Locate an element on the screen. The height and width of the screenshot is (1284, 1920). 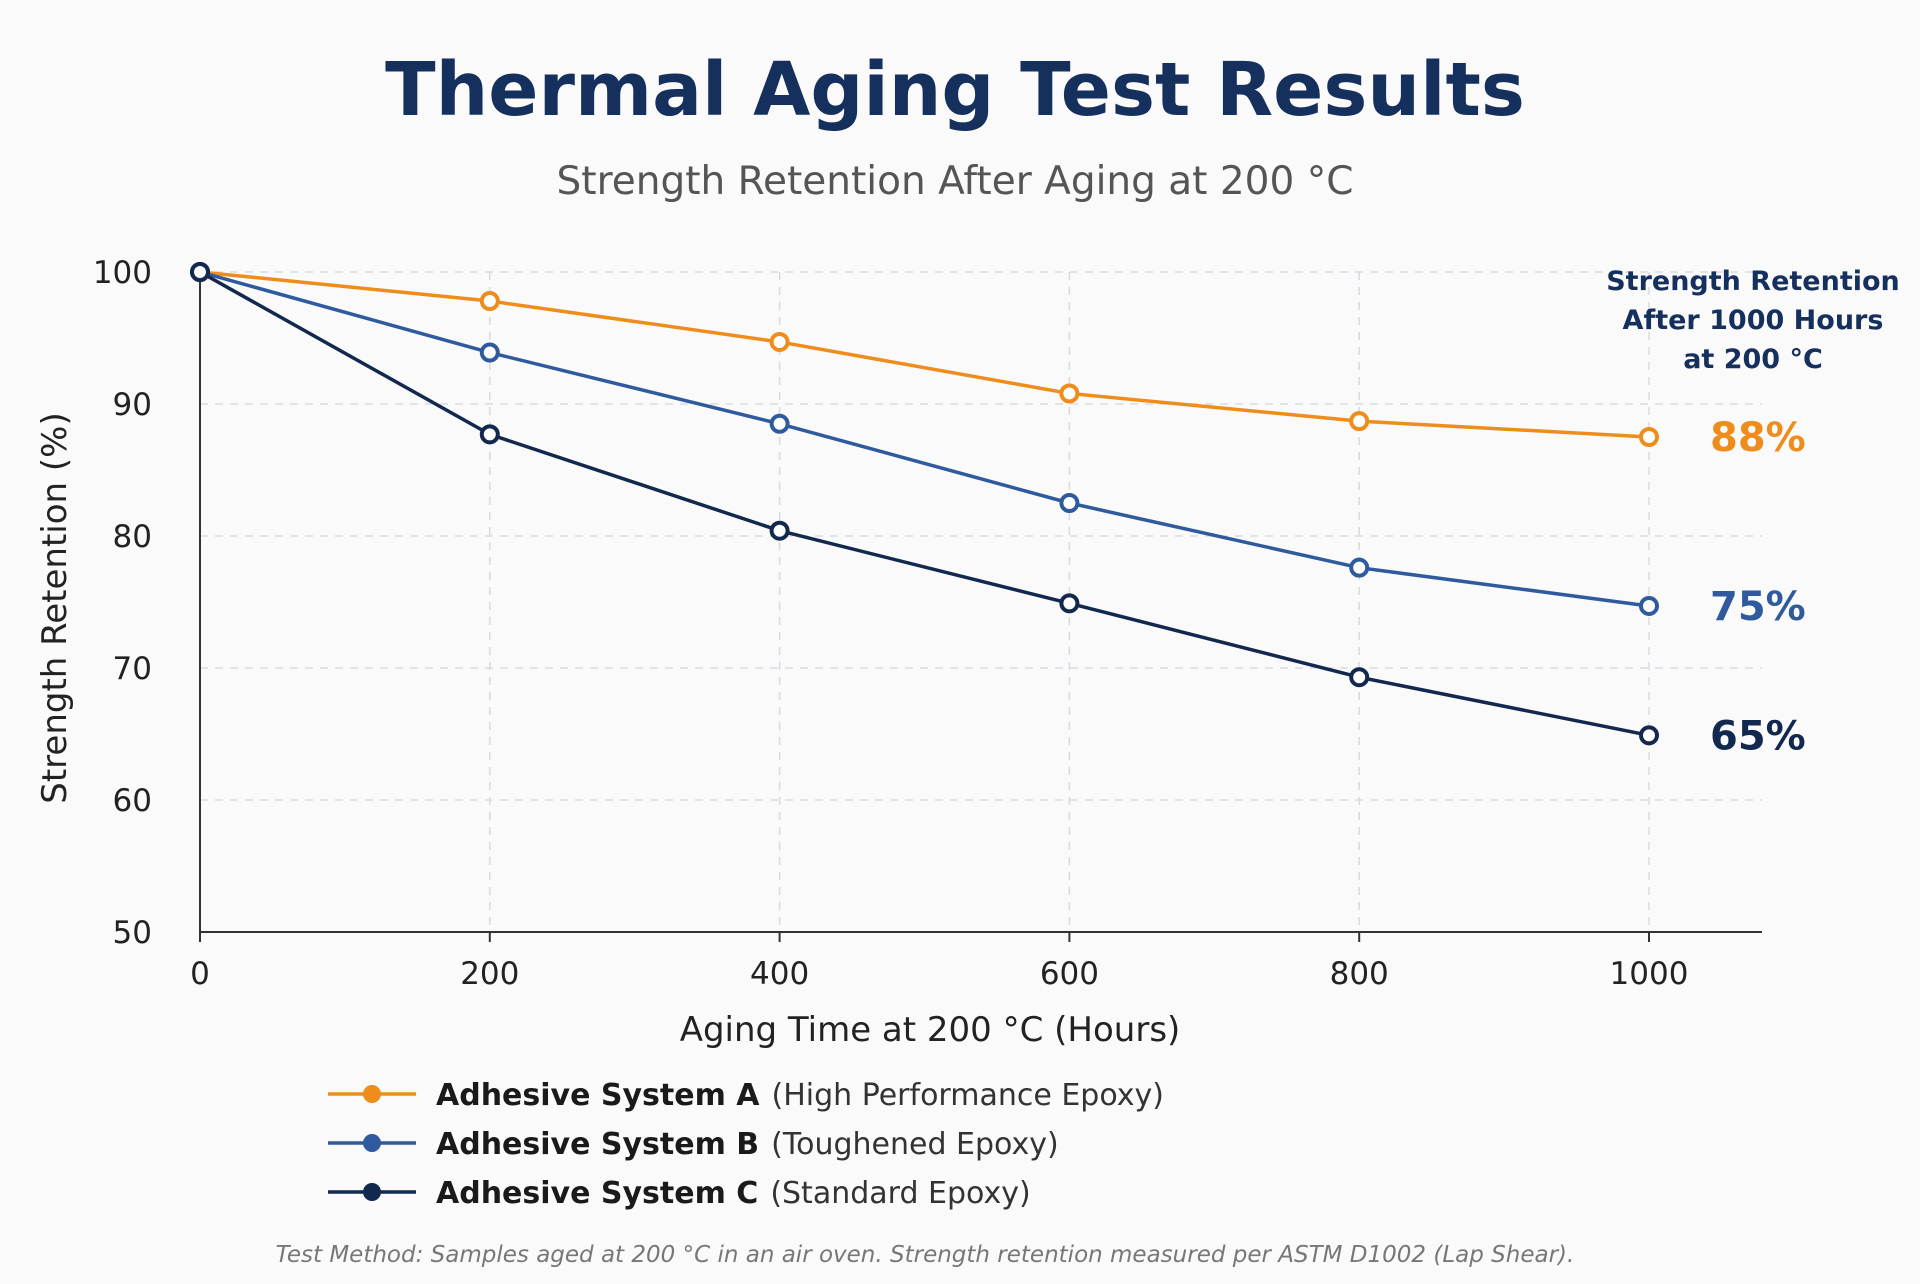
x-tick-label: 800 is located at coordinates (1359, 974).